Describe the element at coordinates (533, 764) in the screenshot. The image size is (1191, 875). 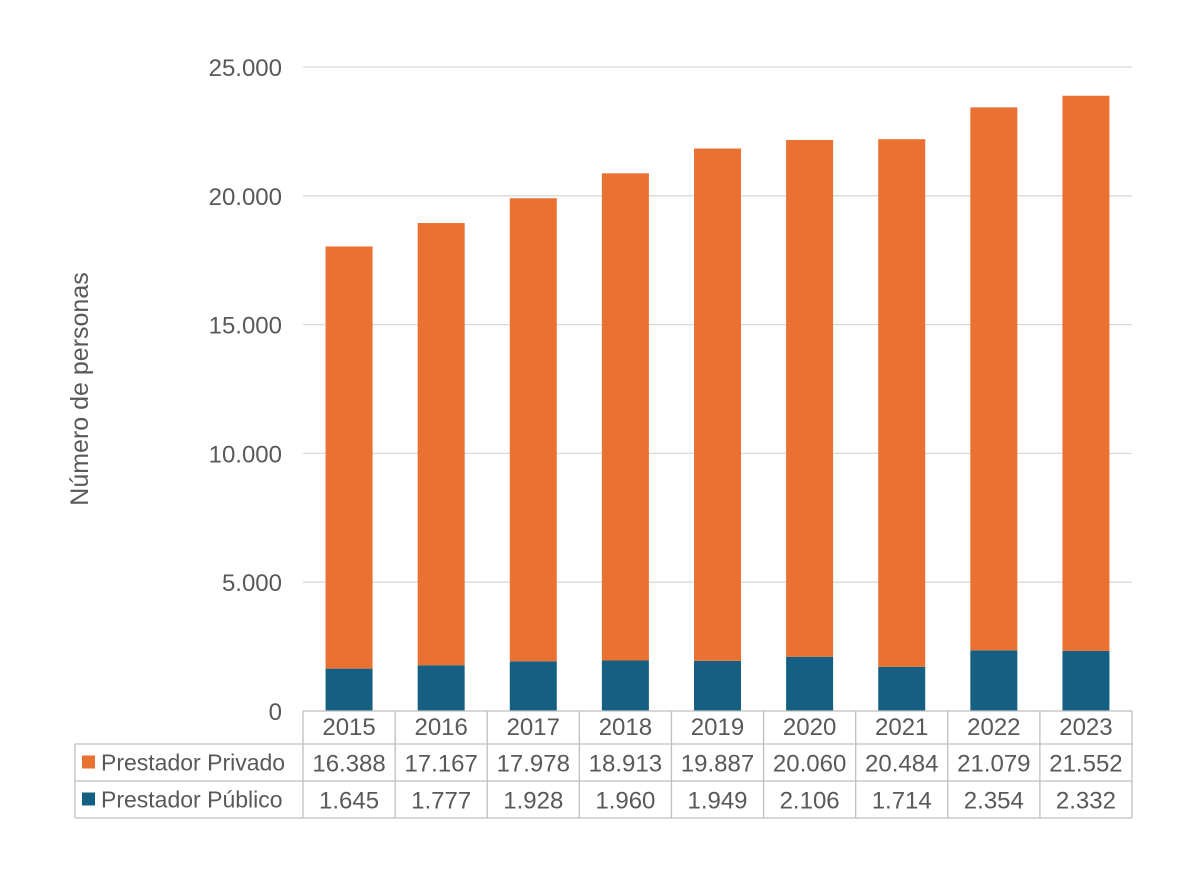
I see `data-label: 17.978` at that location.